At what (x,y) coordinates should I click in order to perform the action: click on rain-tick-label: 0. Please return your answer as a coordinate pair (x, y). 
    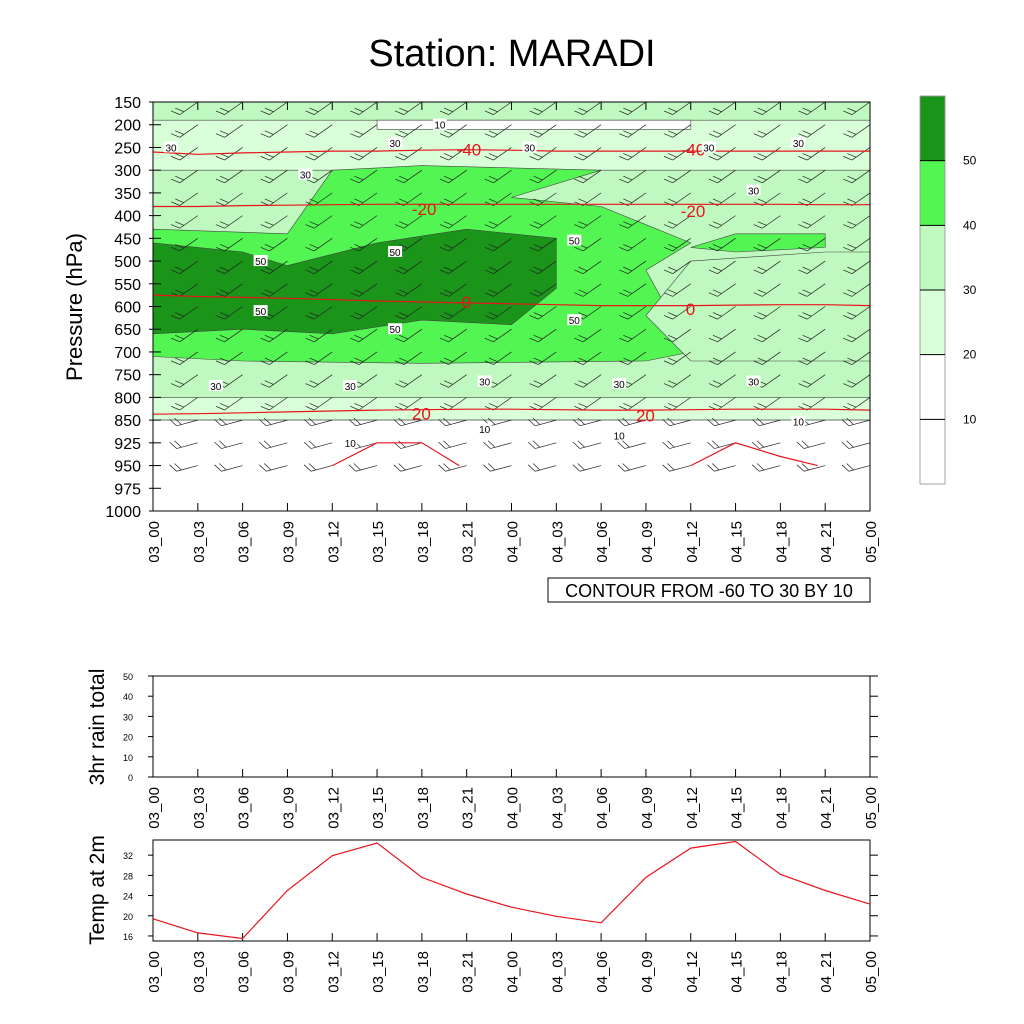
    Looking at the image, I should click on (130, 778).